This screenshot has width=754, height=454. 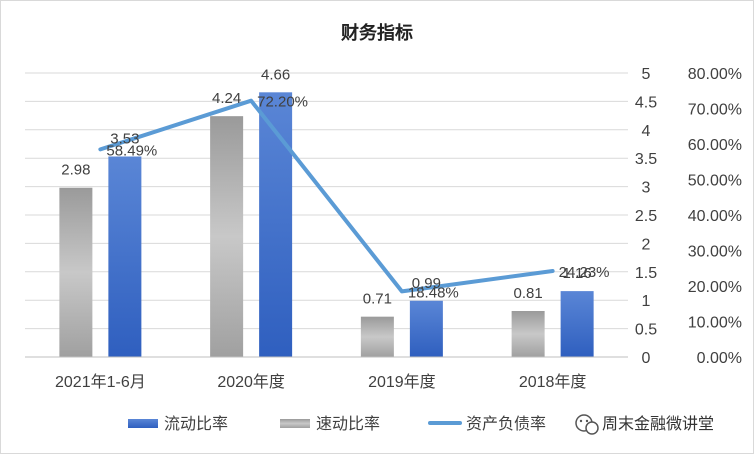 I want to click on data-label-quick-ratio: 0.81, so click(x=528, y=293).